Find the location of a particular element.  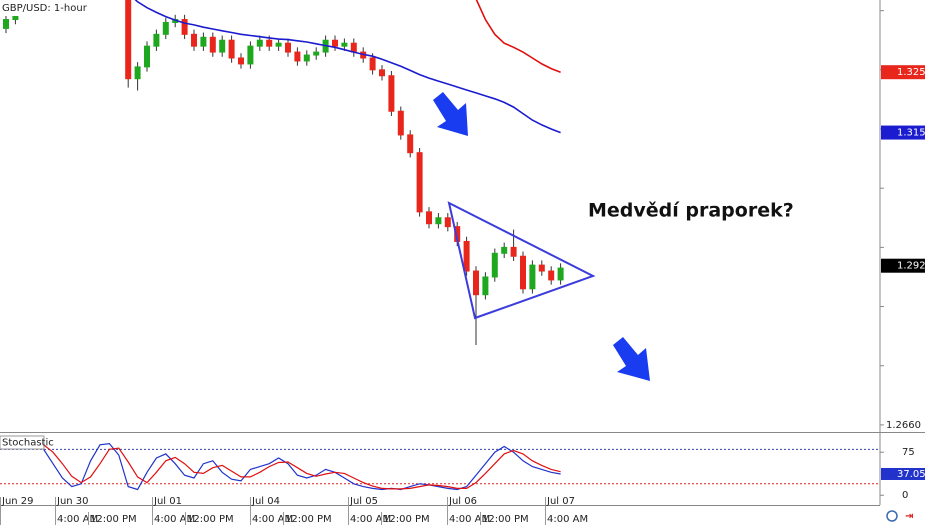

stoch-d is located at coordinates (283, 465).